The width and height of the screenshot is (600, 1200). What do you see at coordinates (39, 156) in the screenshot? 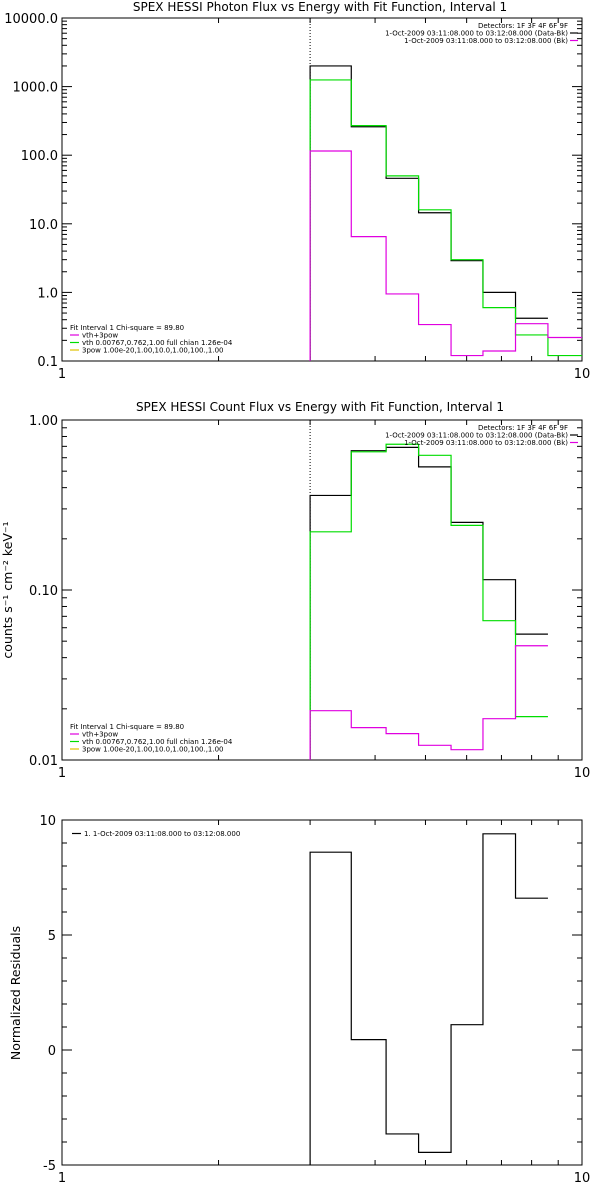
I see `y-tick-label: 100.0` at bounding box center [39, 156].